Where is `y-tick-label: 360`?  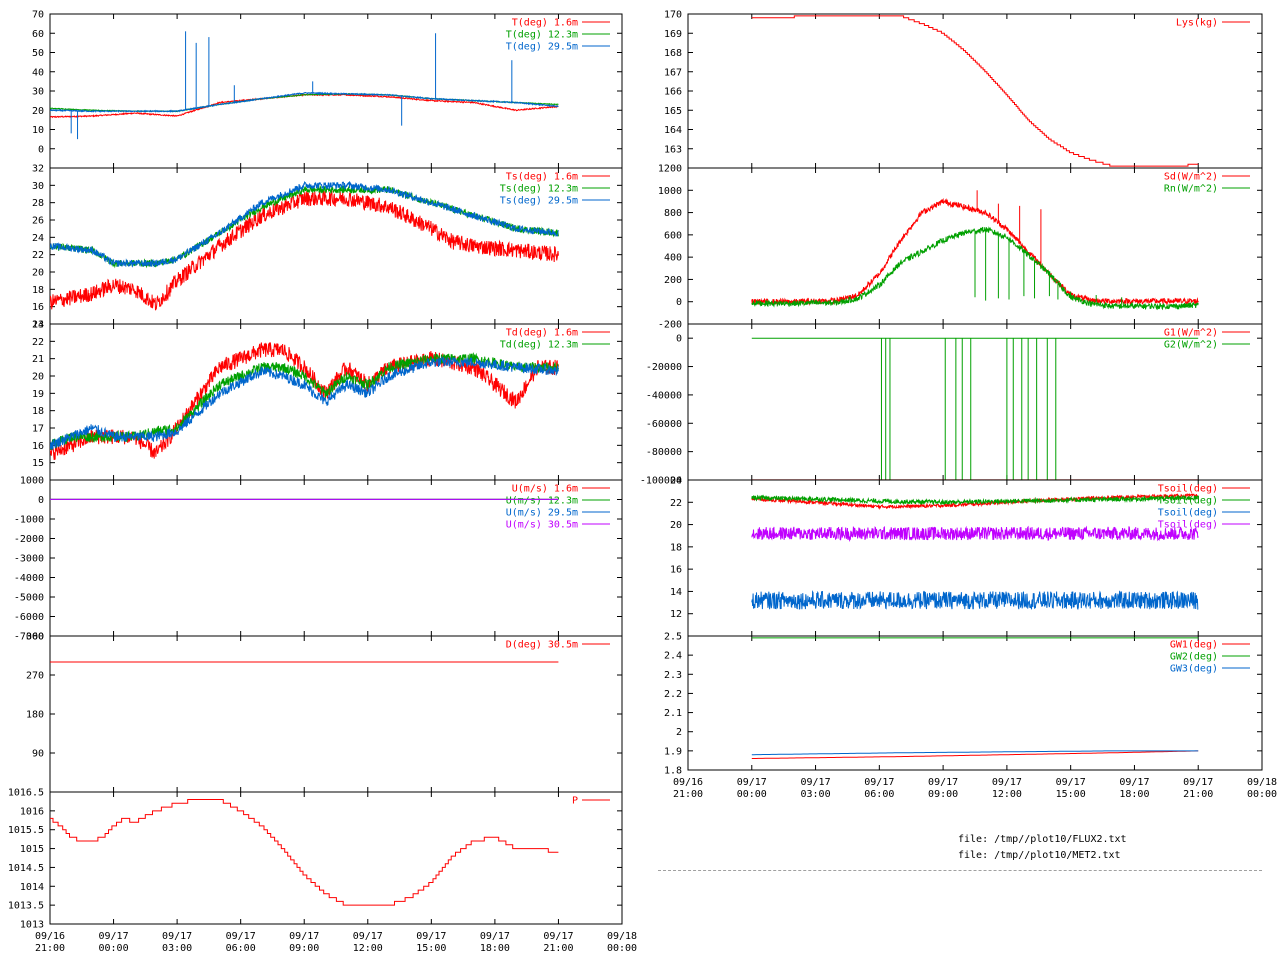 y-tick-label: 360 is located at coordinates (35, 637).